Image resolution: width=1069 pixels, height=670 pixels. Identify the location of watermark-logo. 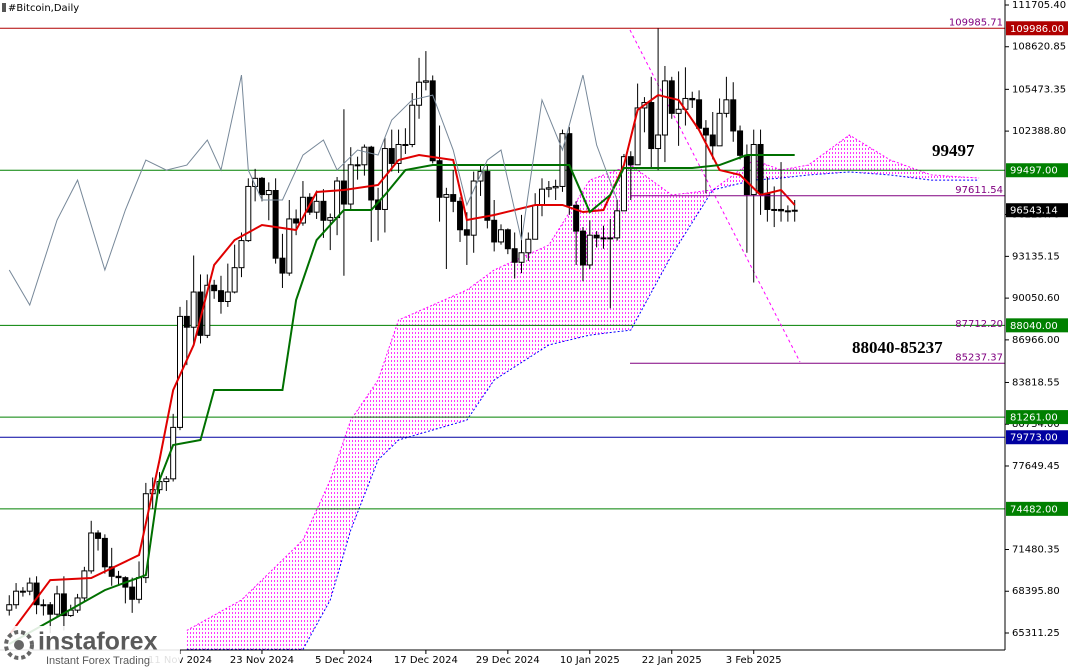
(19, 645).